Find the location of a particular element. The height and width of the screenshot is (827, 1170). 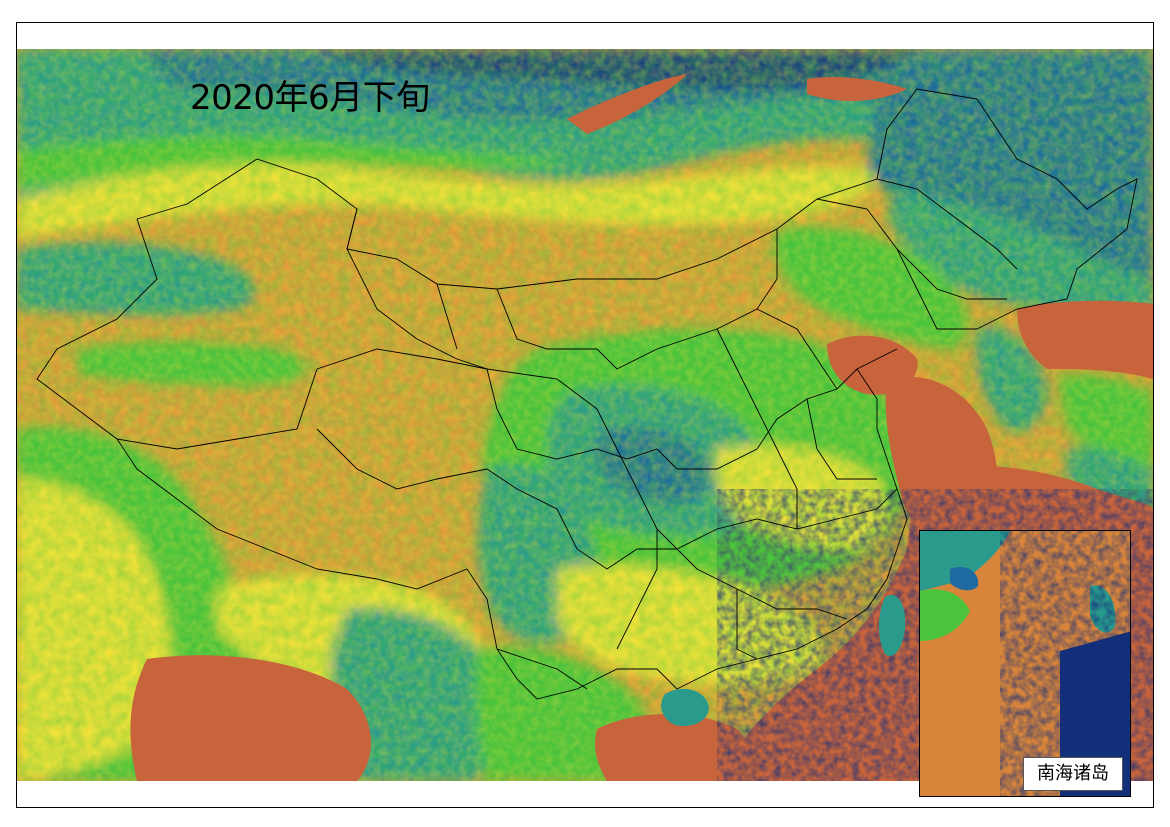

inset-map is located at coordinates (1025, 663).